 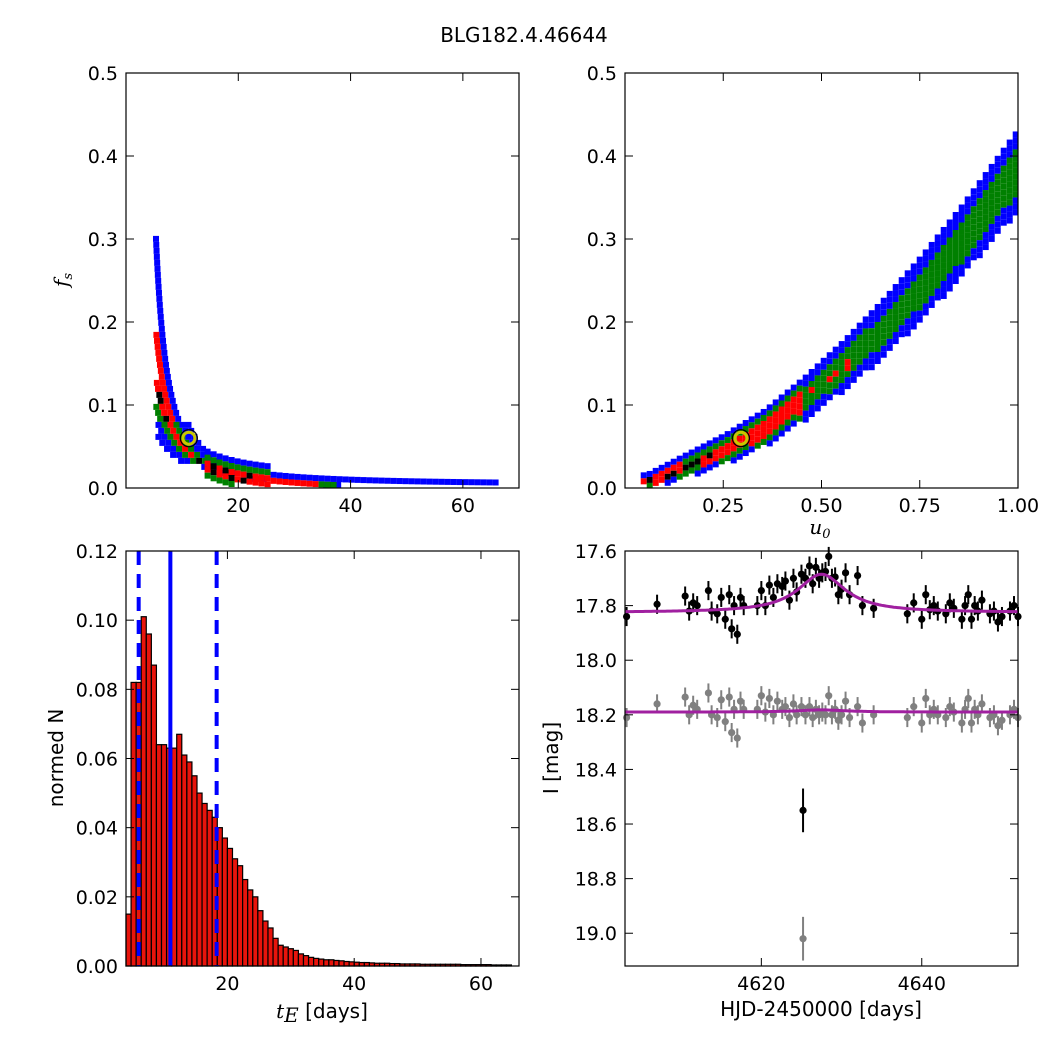 What do you see at coordinates (602, 157) in the screenshot?
I see `p2-ytick-label: 0.4` at bounding box center [602, 157].